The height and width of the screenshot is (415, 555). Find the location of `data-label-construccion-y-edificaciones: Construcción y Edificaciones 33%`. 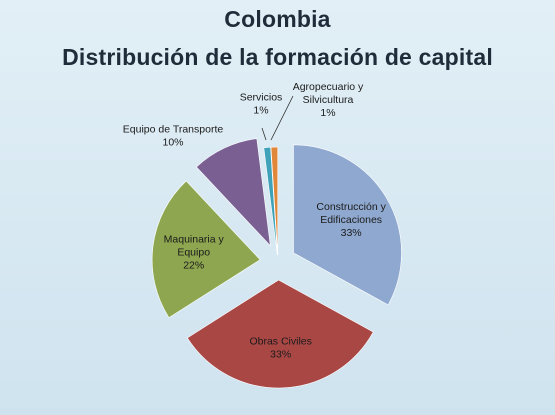

data-label-construccion-y-edificaciones: Construcción y Edificaciones 33% is located at coordinates (351, 220).